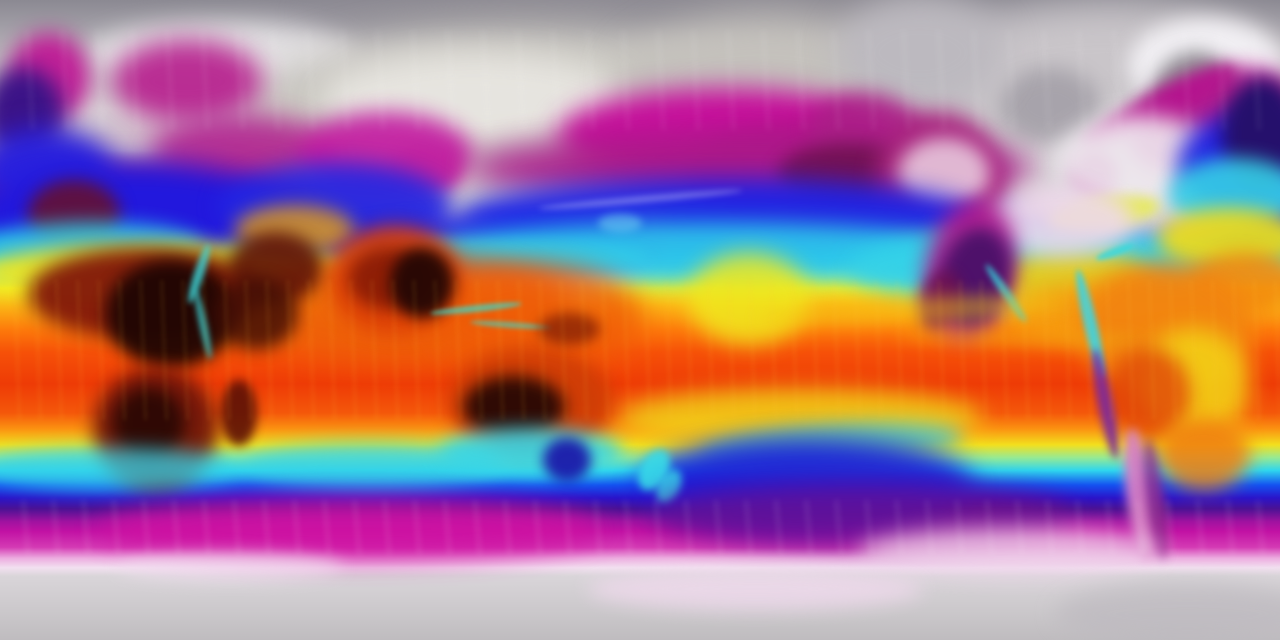 The image size is (1280, 640). Describe the element at coordinates (239, 413) in the screenshot. I see `madagascar-dark-red` at that location.